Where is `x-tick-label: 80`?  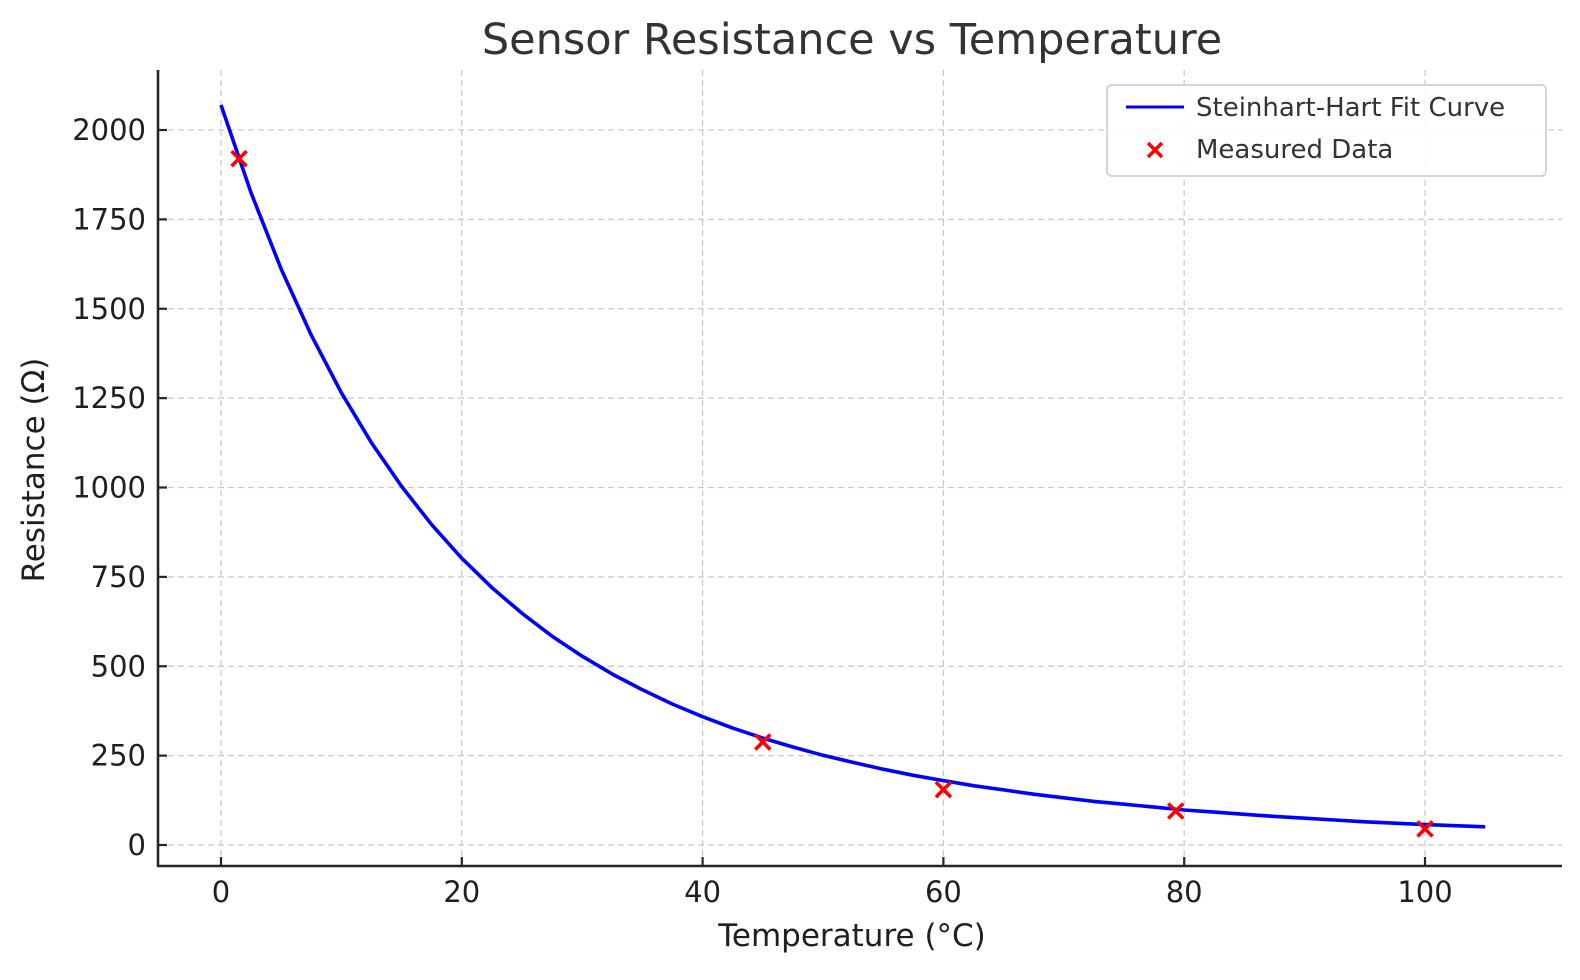 x-tick-label: 80 is located at coordinates (1184, 892).